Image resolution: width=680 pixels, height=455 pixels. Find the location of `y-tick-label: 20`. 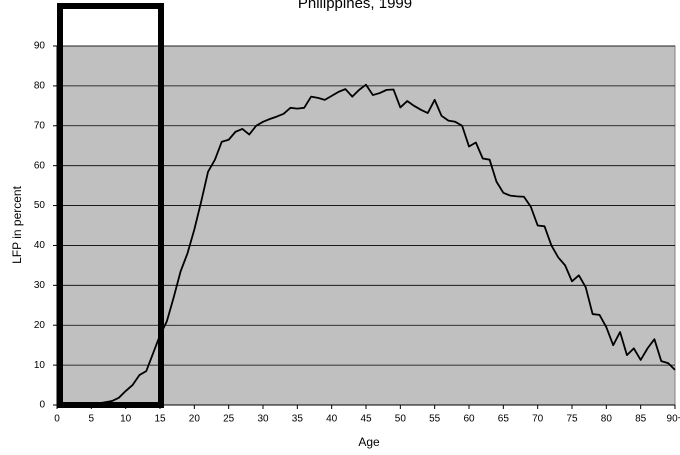

y-tick-label: 20 is located at coordinates (40, 325).